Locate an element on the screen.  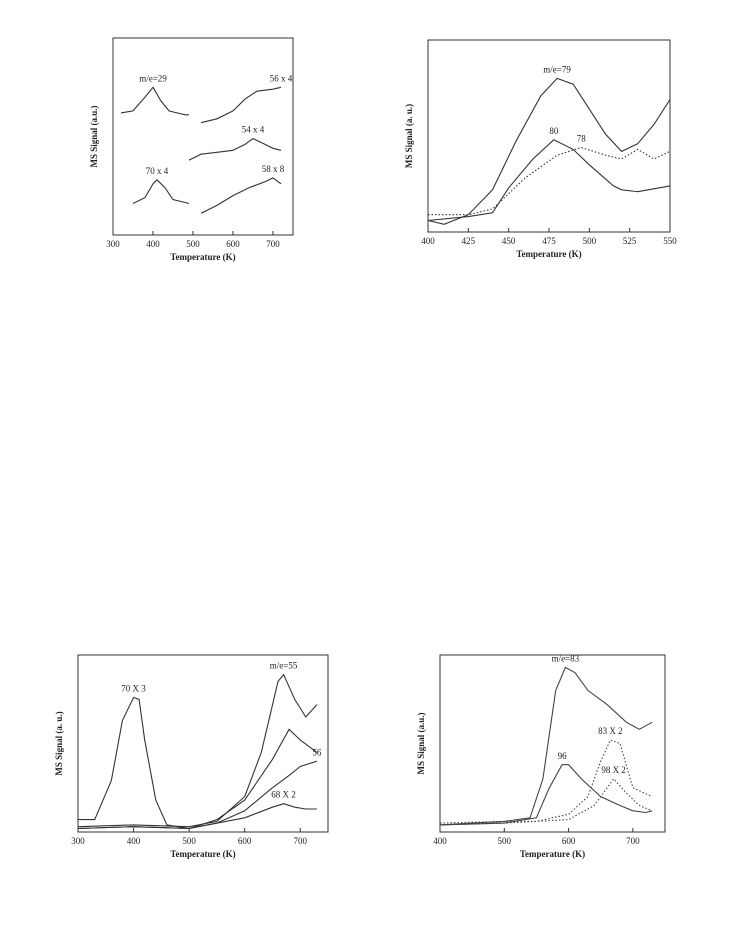
series-label: 78 is located at coordinates (582, 139).